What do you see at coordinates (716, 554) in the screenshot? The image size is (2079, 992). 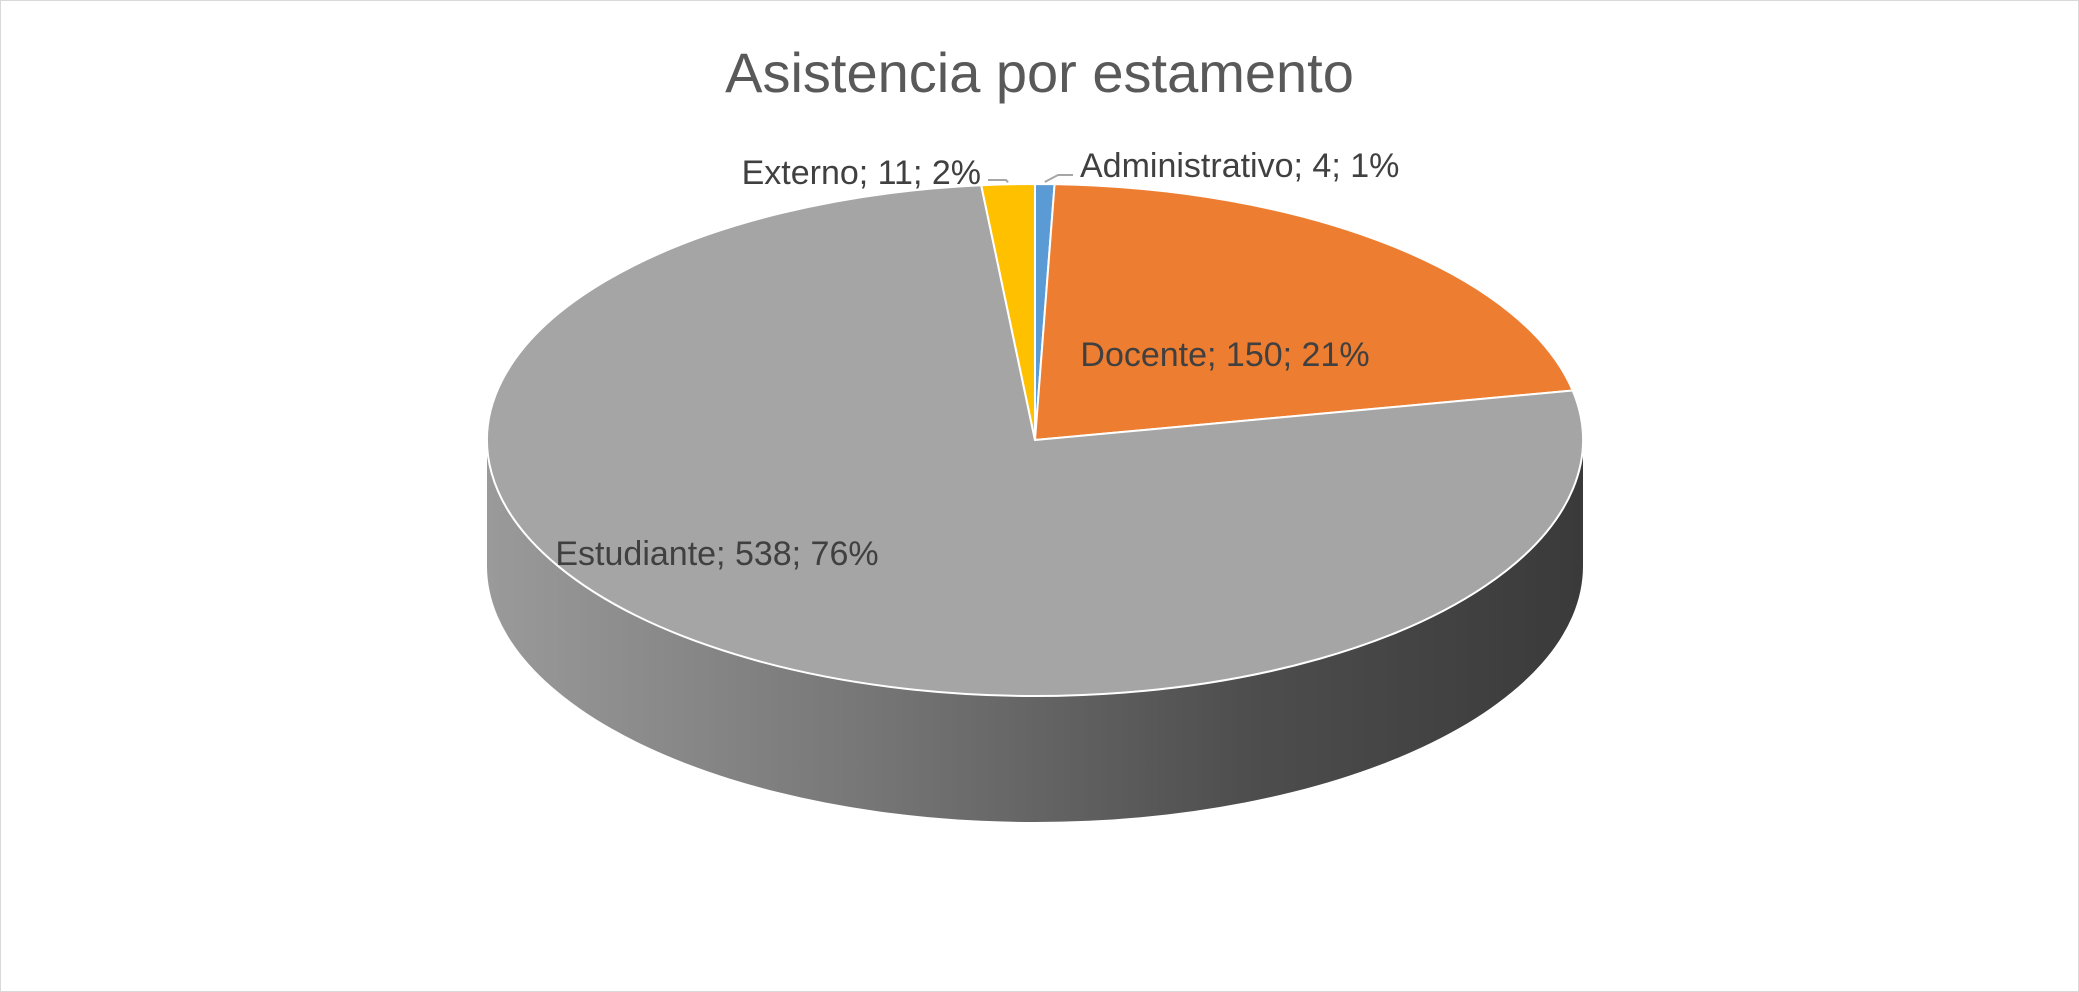 I see `data-label-estudiante: Estudiante; 538; 76%` at bounding box center [716, 554].